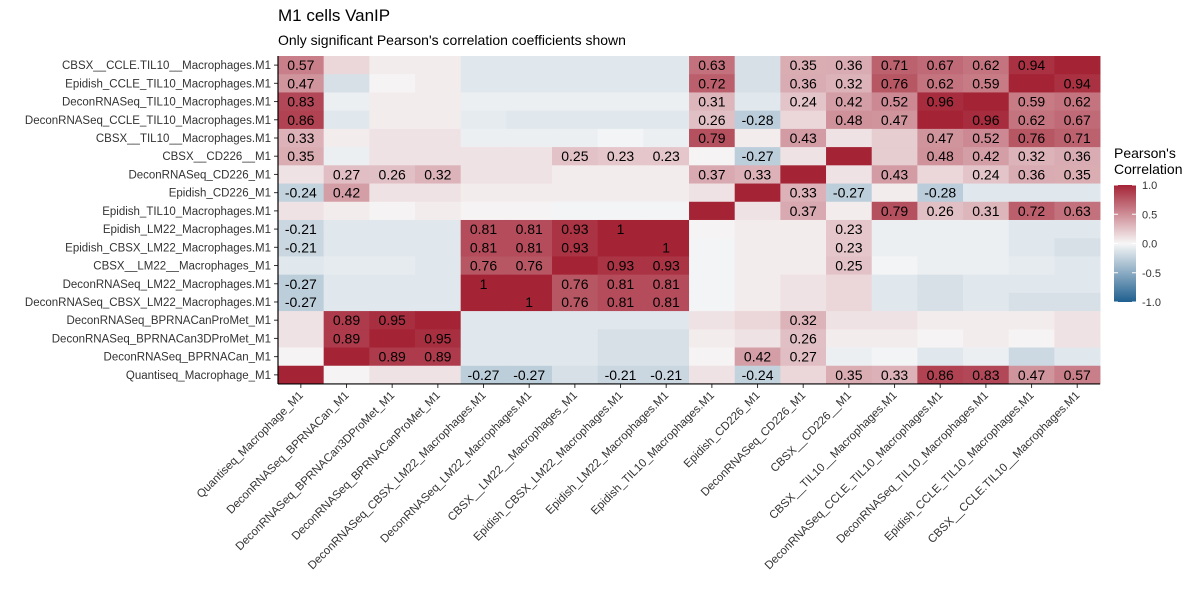  I want to click on cell-value-label: 0.23, so click(620, 156).